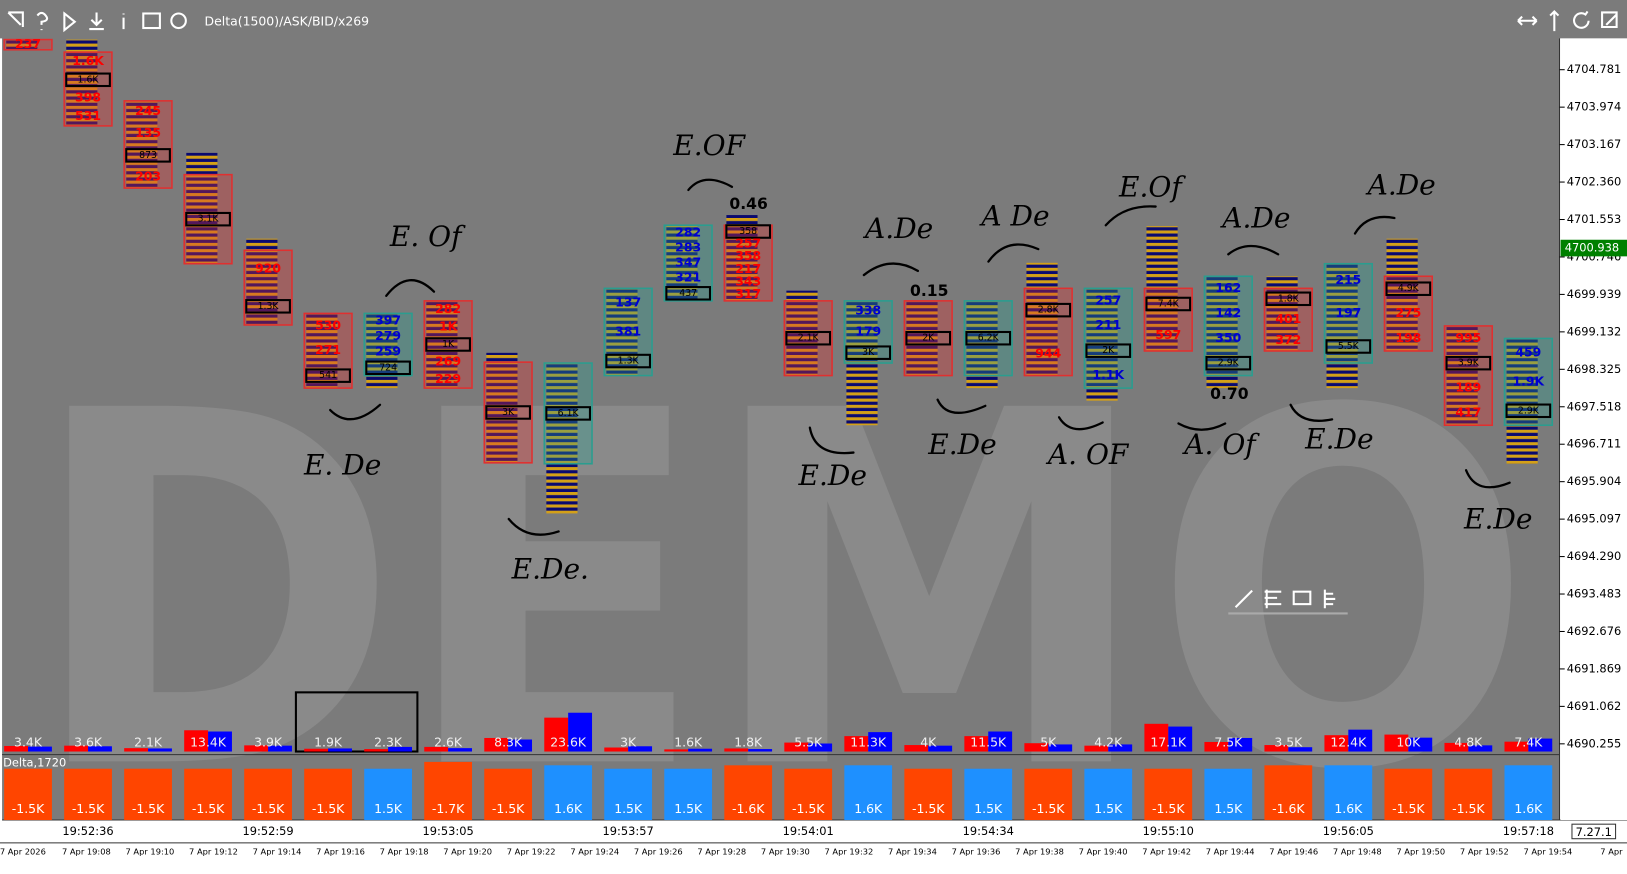 Image resolution: width=1627 pixels, height=874 pixels. Describe the element at coordinates (96, 21) in the screenshot. I see `icon-download` at that location.